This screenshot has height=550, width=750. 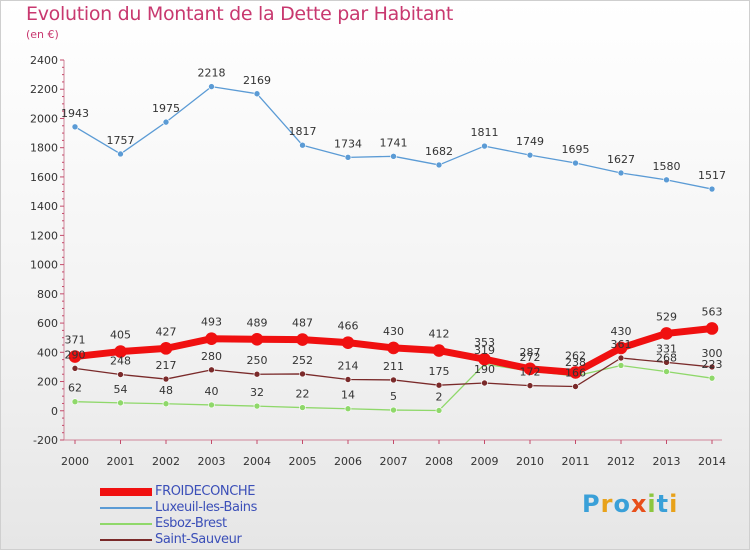 I want to click on x-tick-label: 2008, so click(x=439, y=461).